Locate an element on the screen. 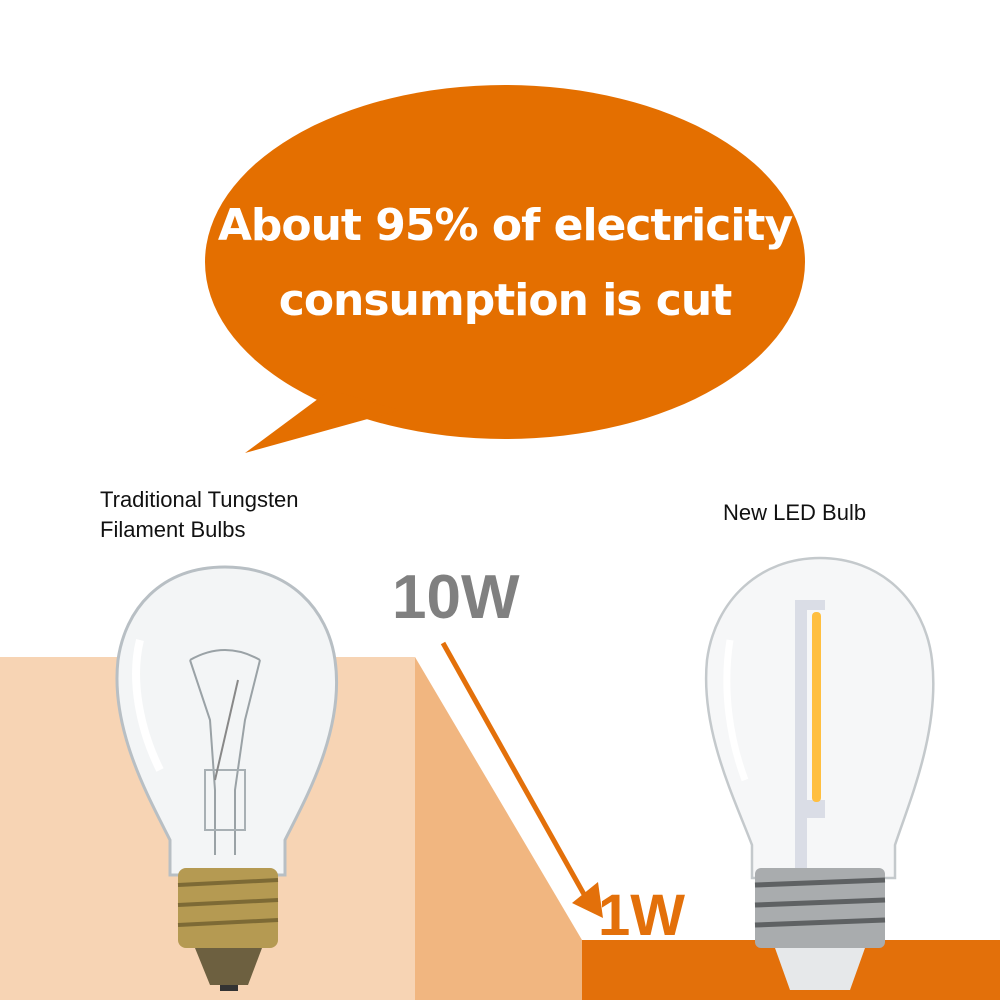 This screenshot has height=1000, width=1000. headline-line2: consumption is cut is located at coordinates (505, 300).